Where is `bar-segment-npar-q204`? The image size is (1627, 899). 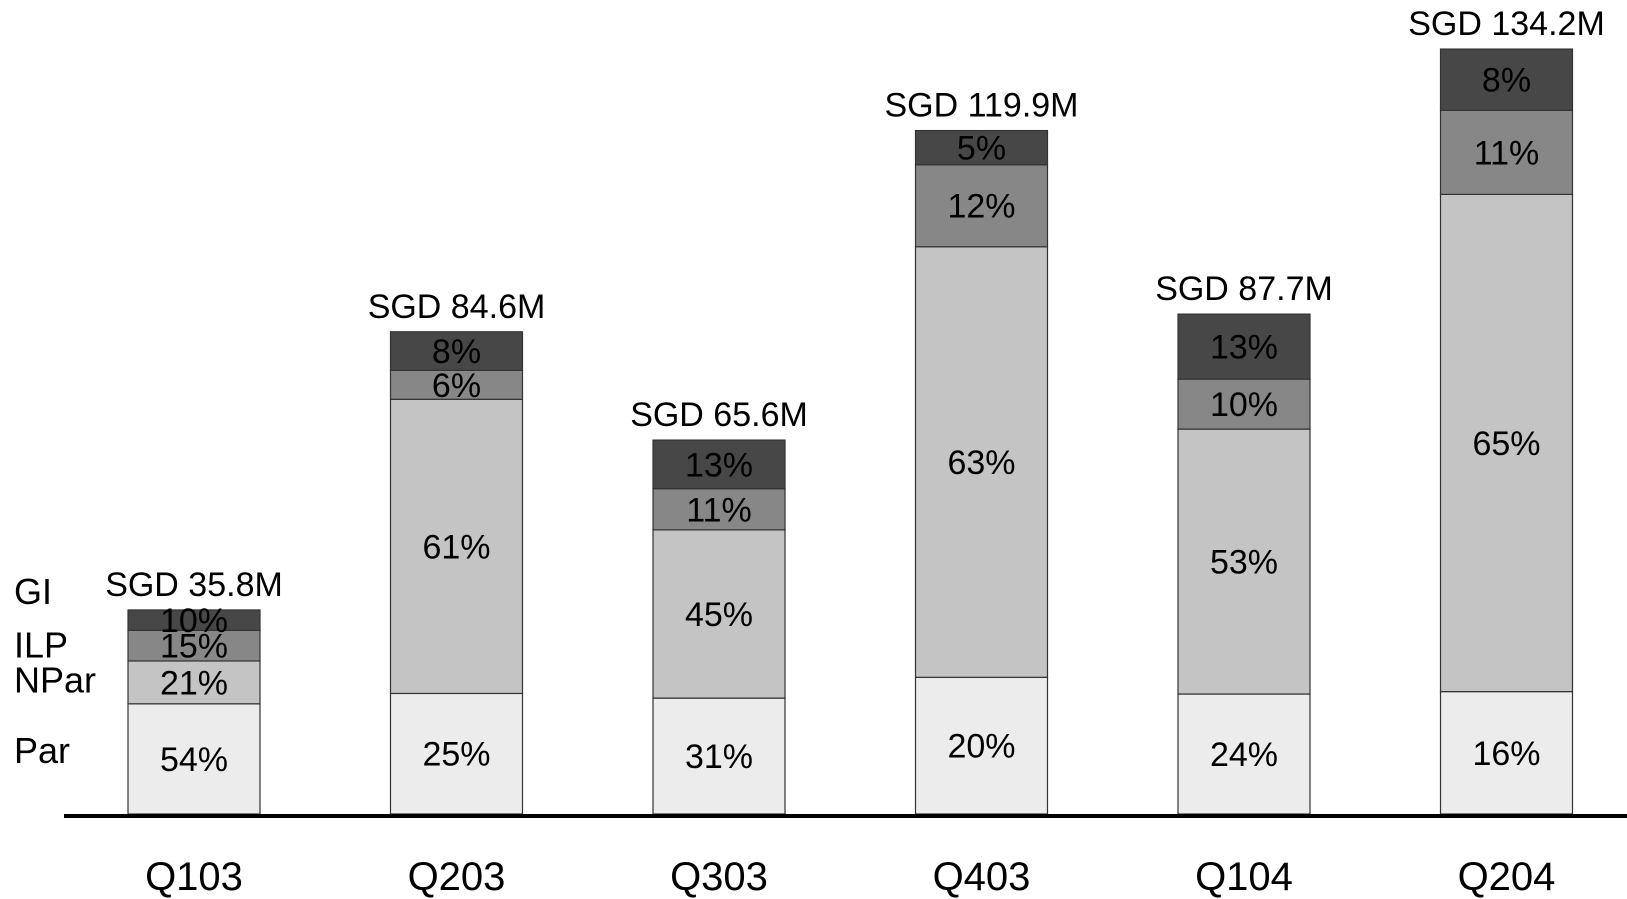
bar-segment-npar-q204 is located at coordinates (1506, 443).